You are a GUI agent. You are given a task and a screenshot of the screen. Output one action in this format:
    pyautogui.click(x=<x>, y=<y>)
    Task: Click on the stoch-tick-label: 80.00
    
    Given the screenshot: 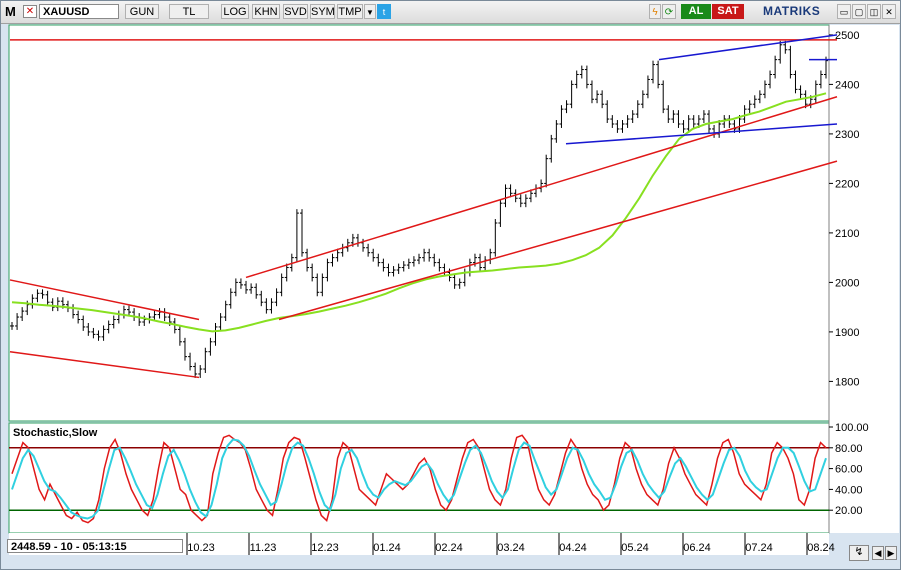 What is the action you would take?
    pyautogui.click(x=849, y=449)
    